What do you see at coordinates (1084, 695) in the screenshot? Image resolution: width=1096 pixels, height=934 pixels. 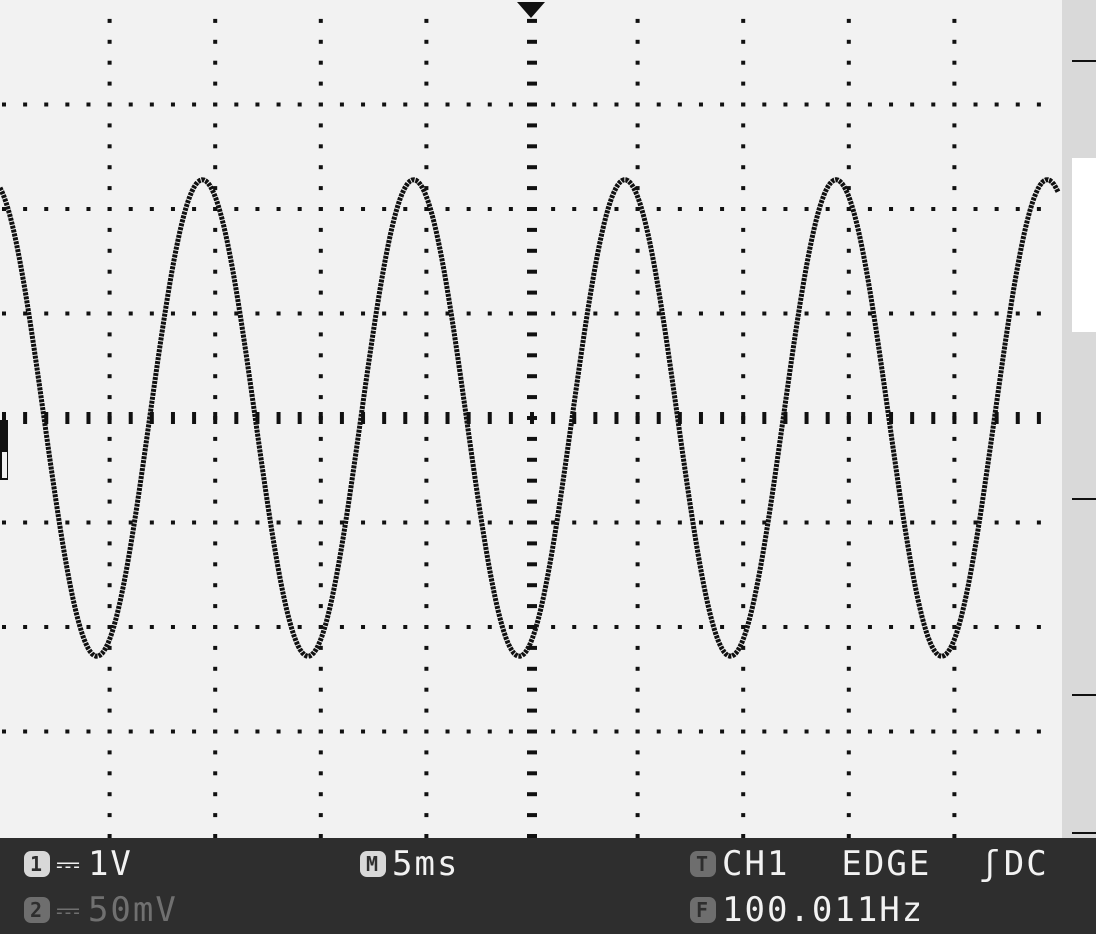 I see `side-tick` at bounding box center [1084, 695].